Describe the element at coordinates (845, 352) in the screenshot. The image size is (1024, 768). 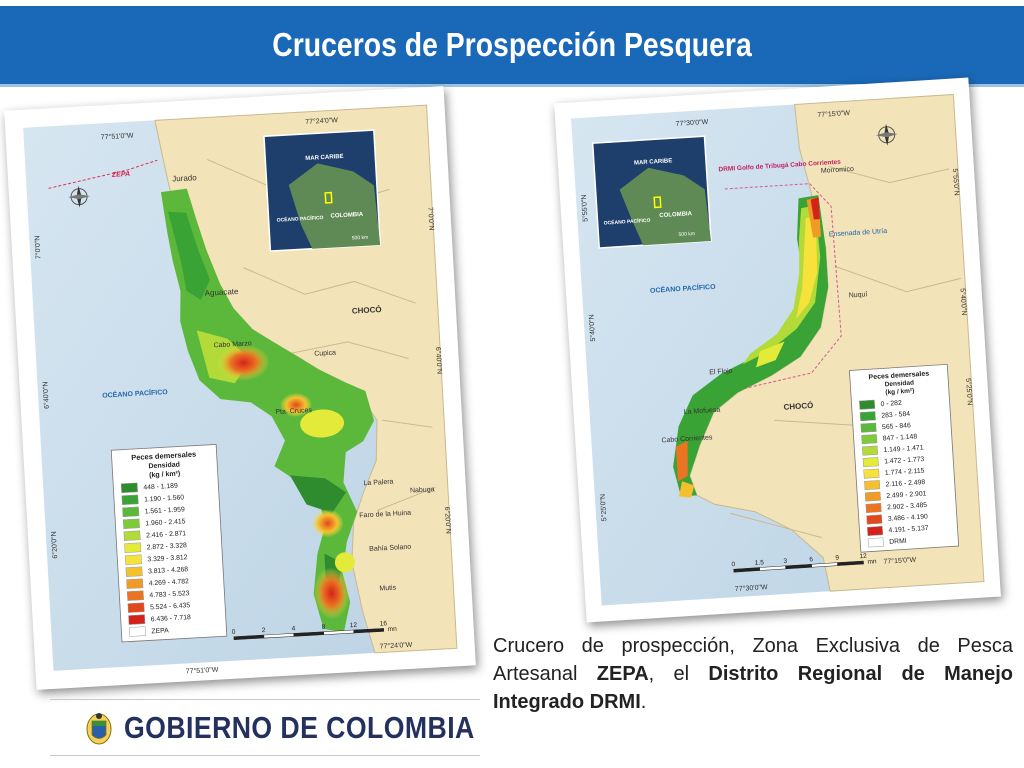
I see `land-borders` at that location.